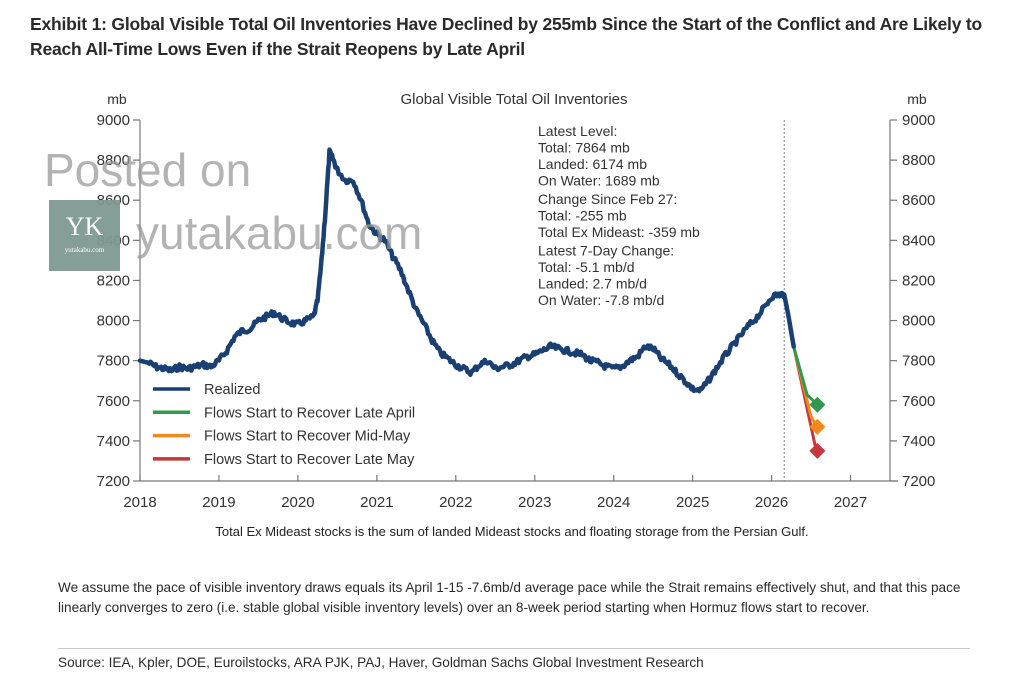  I want to click on annotation-line: Total: -5.1 mb/d, so click(586, 267).